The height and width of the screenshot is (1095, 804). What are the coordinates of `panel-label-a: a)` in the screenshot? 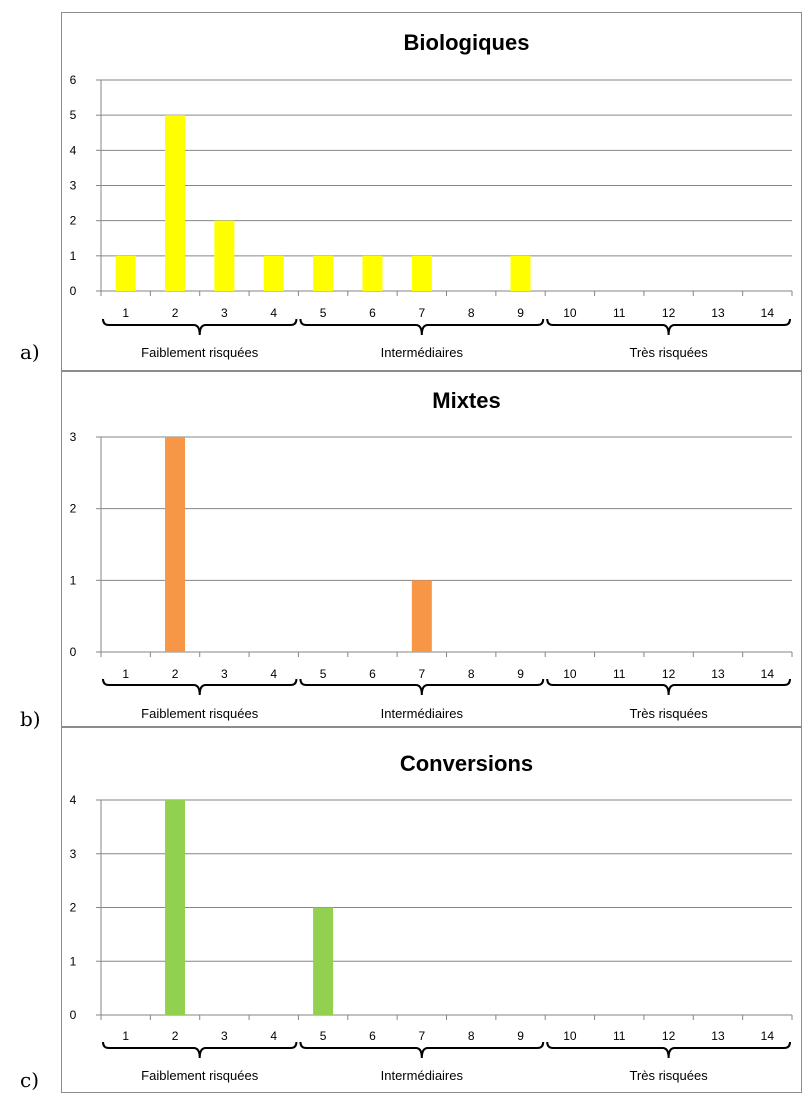 It's located at (30, 352).